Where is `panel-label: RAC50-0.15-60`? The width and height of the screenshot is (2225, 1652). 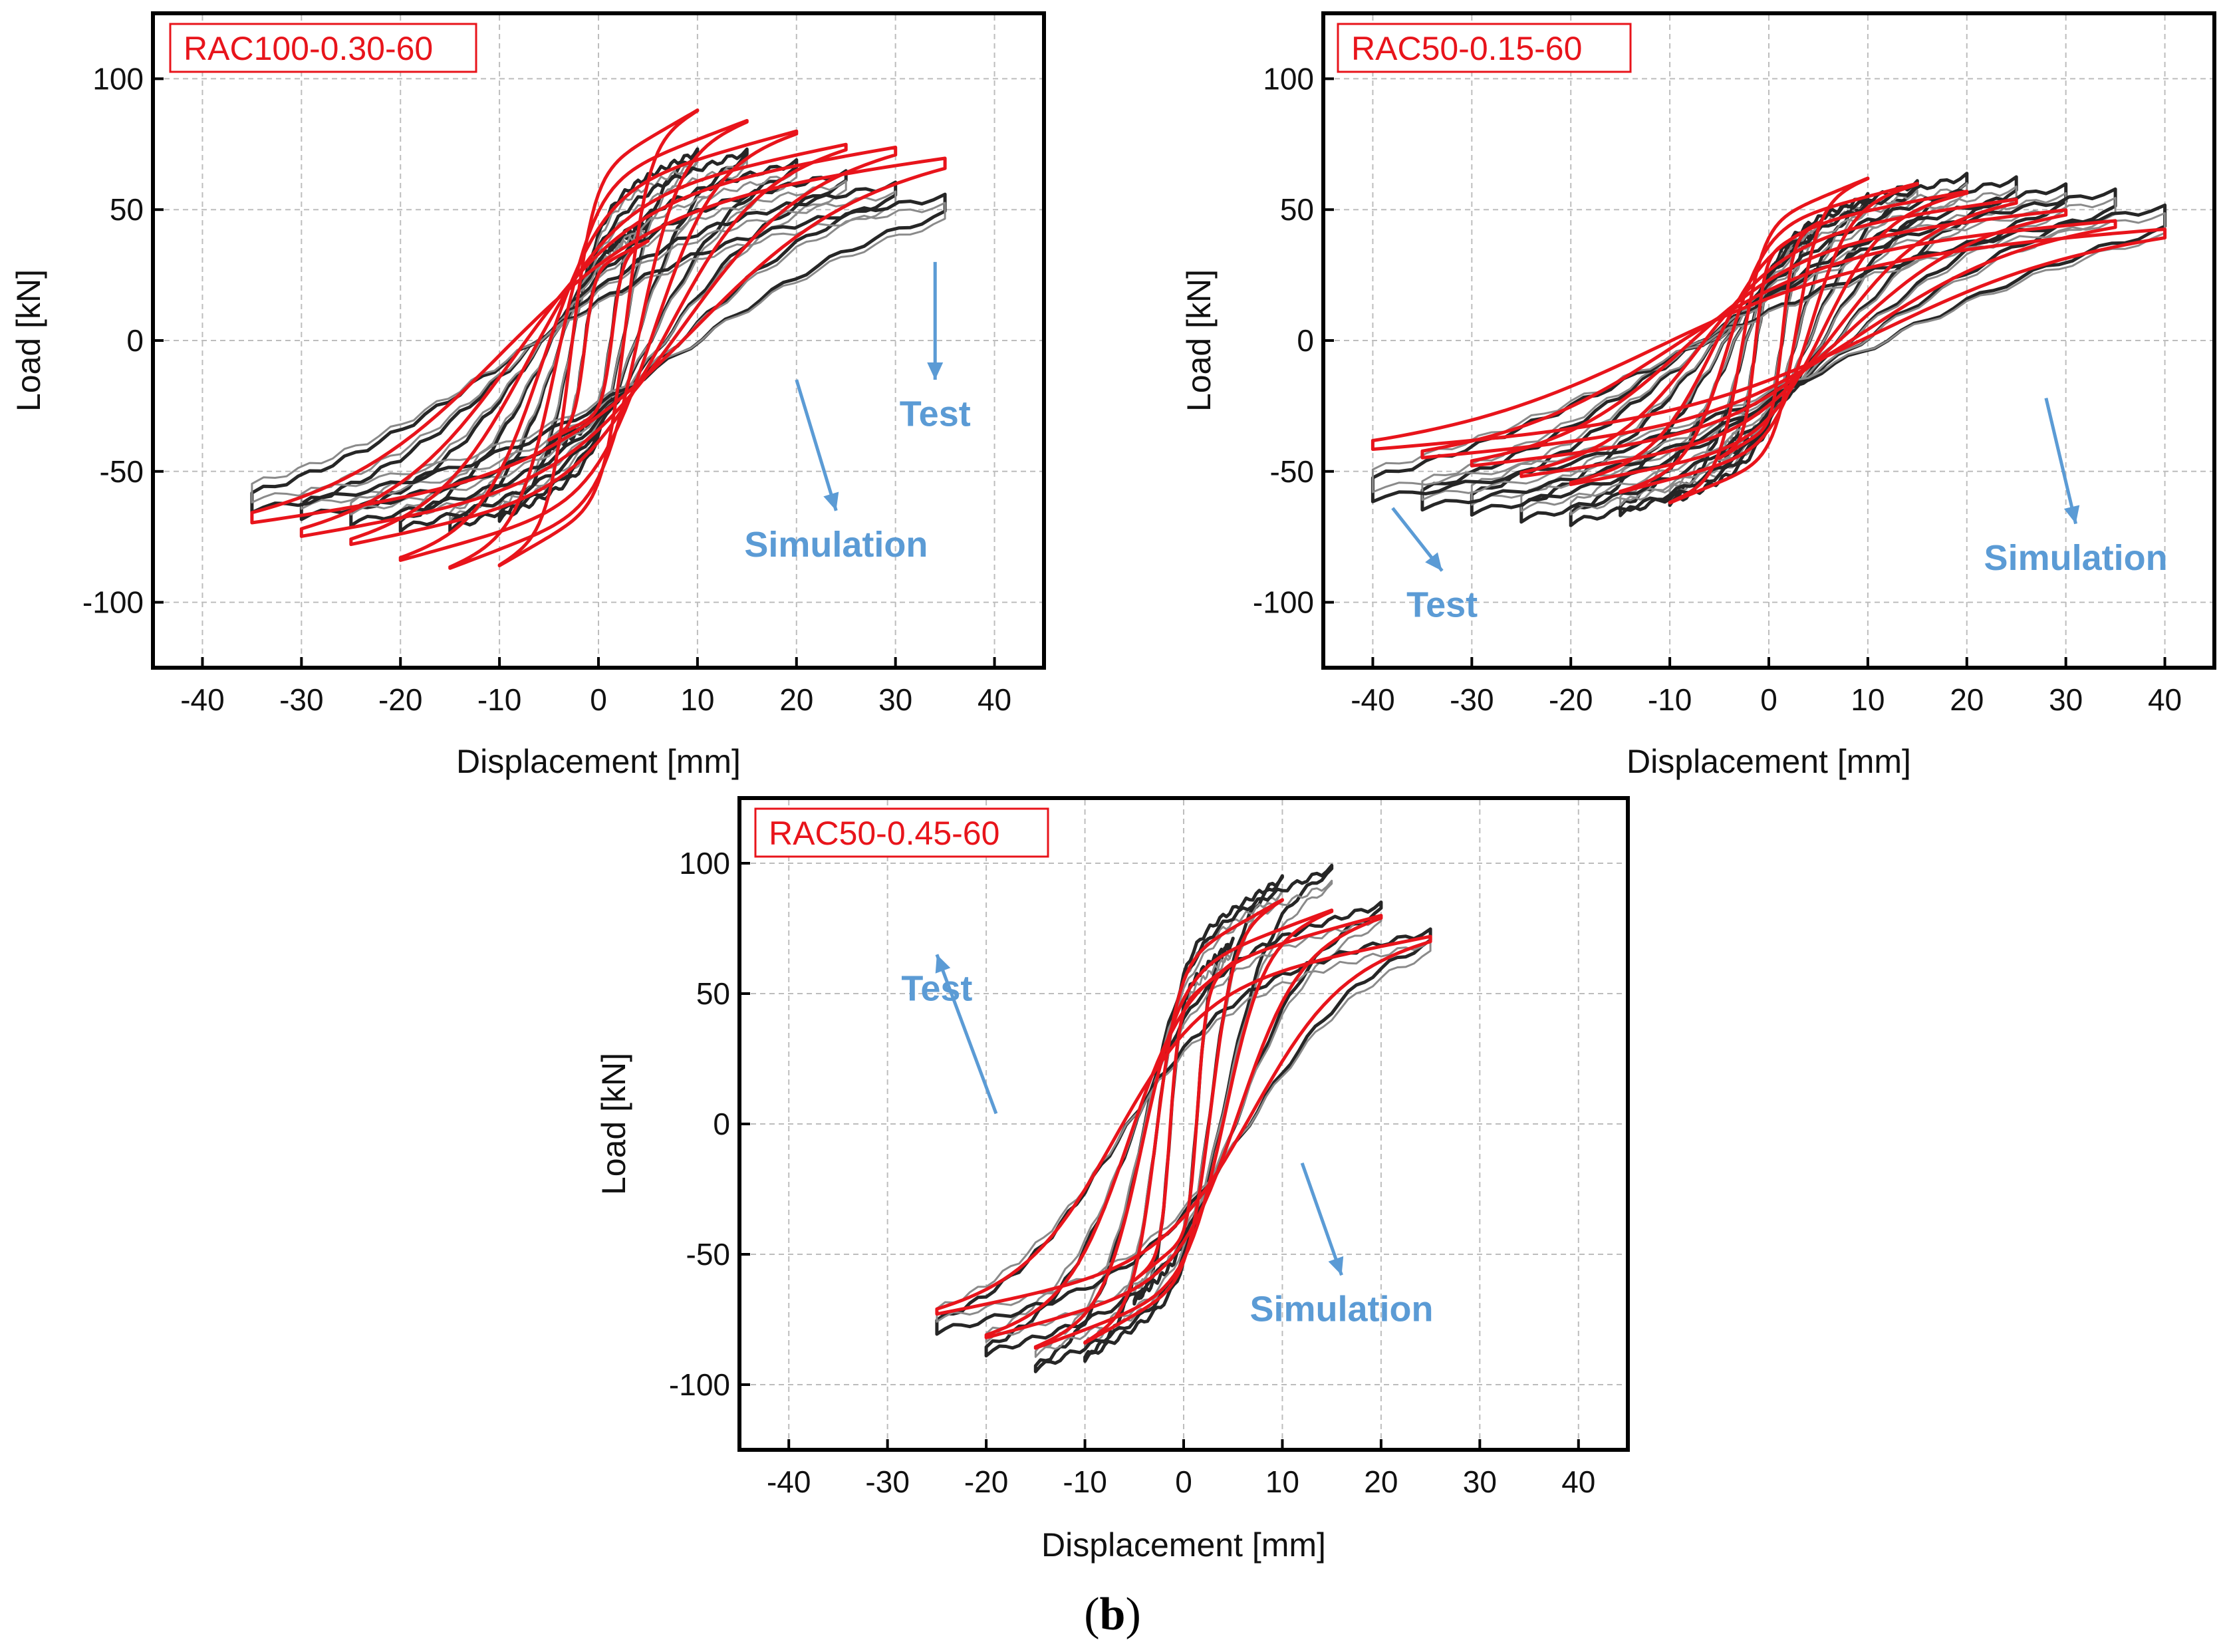 panel-label: RAC50-0.15-60 is located at coordinates (1466, 48).